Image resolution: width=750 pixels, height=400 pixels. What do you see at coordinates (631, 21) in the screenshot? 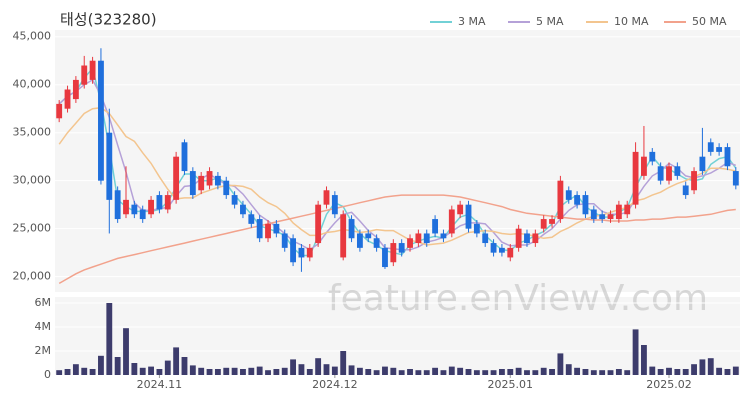
I see `legend-label: 10 MA` at bounding box center [631, 21].